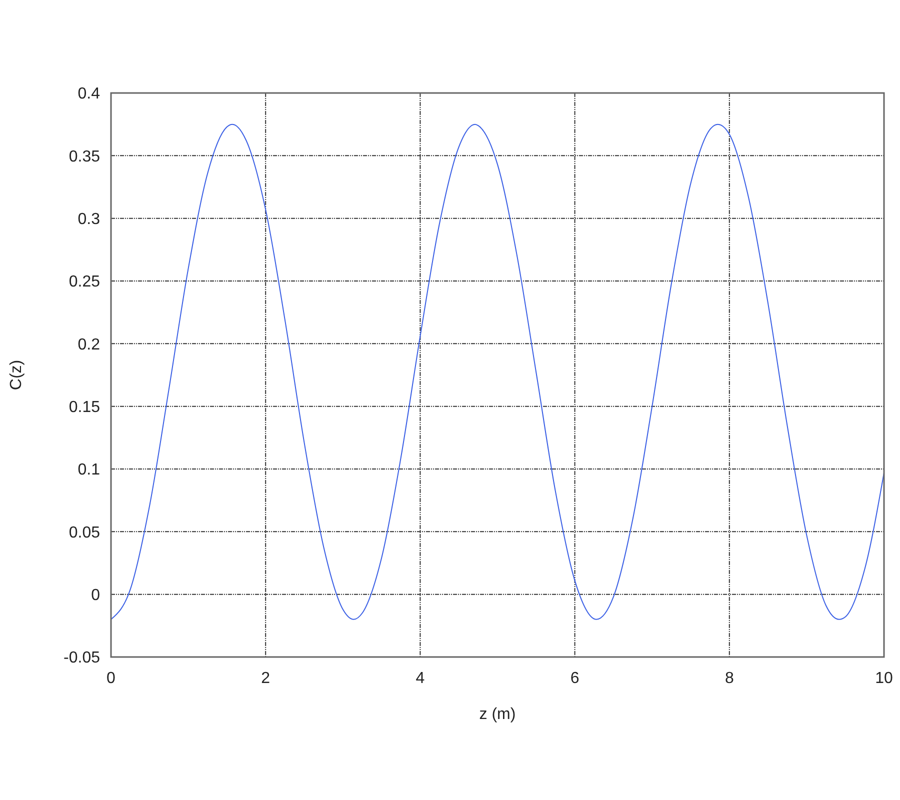 The height and width of the screenshot is (800, 900). I want to click on y-tick-label: 0.4, so click(89, 94).